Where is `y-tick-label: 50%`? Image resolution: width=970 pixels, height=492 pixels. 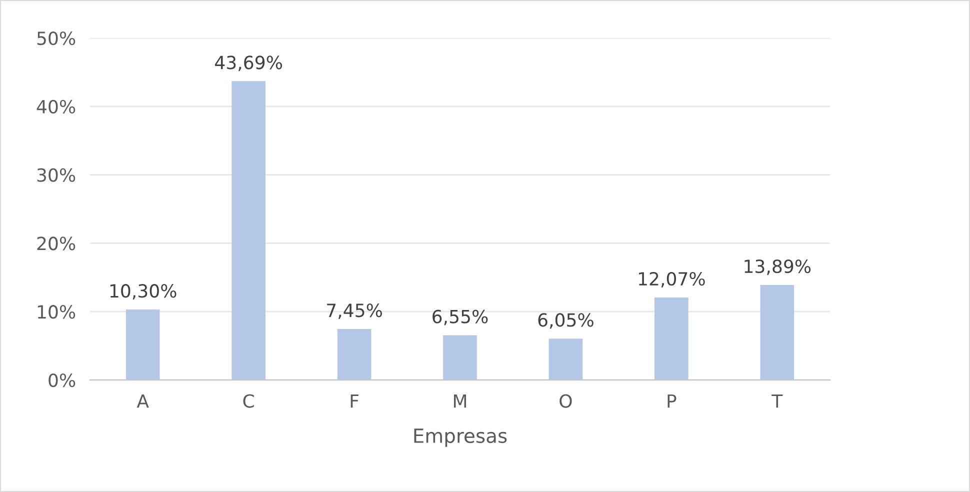 y-tick-label: 50% is located at coordinates (56, 38).